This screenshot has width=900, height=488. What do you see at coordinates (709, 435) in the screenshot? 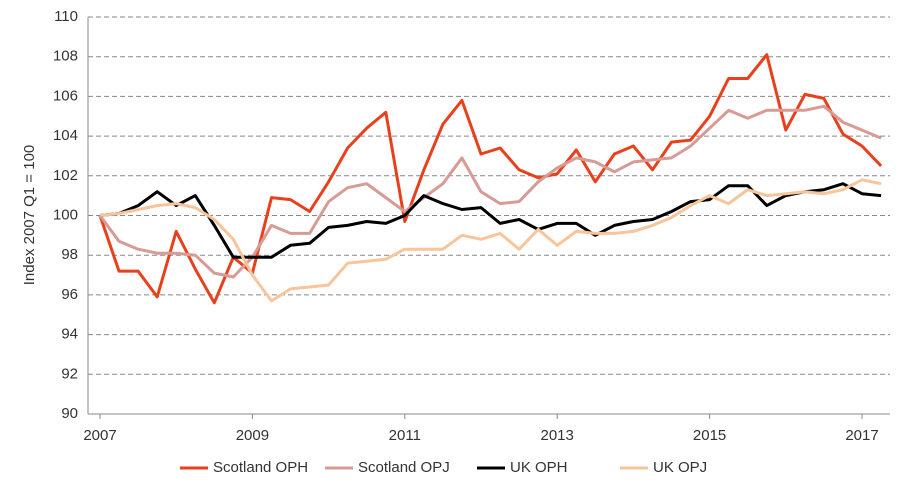
I see `x-tick-label: 2015` at bounding box center [709, 435].